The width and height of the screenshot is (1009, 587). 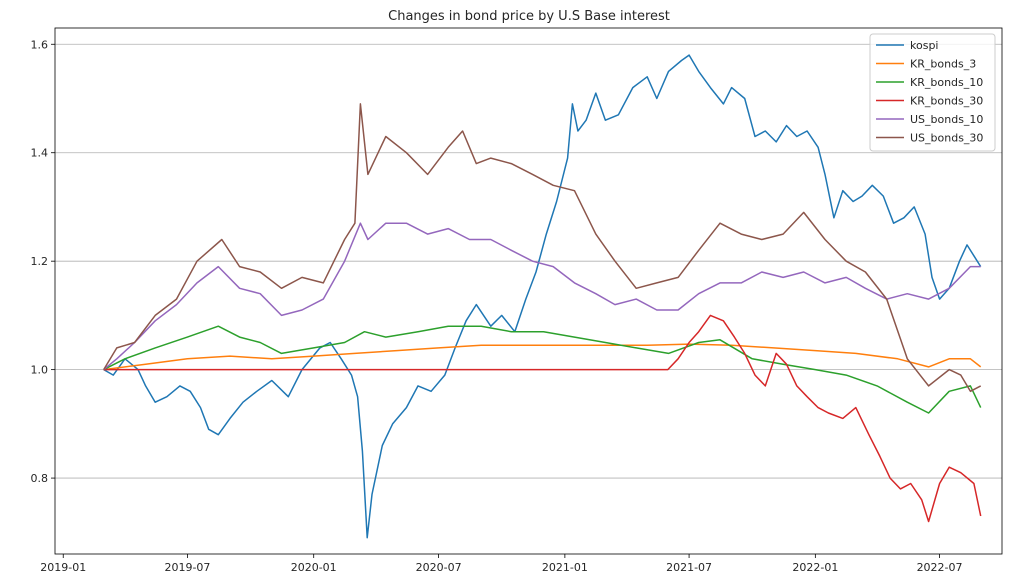 What do you see at coordinates (565, 567) in the screenshot?
I see `x-tick-label: 2021-01` at bounding box center [565, 567].